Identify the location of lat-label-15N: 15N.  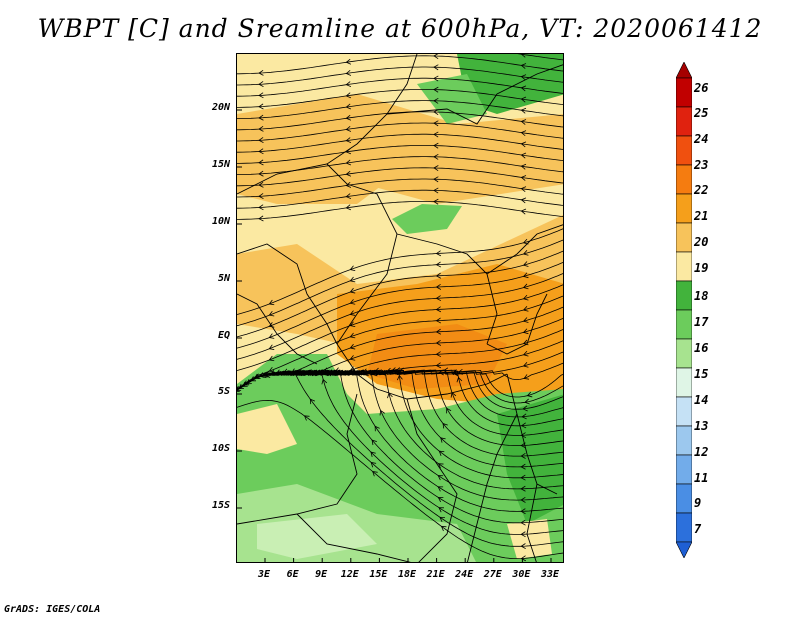
(220, 164).